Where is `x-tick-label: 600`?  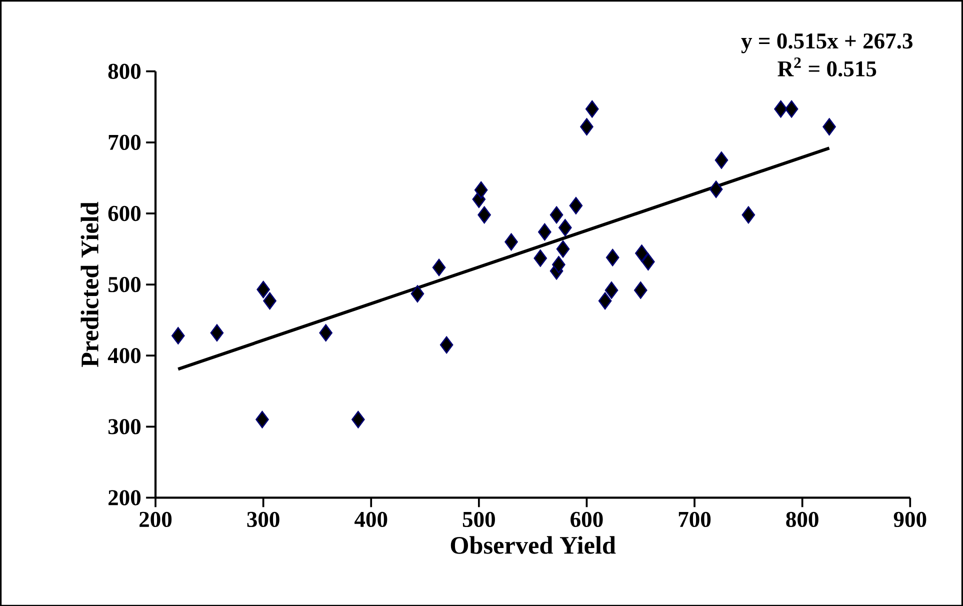
x-tick-label: 600 is located at coordinates (586, 519).